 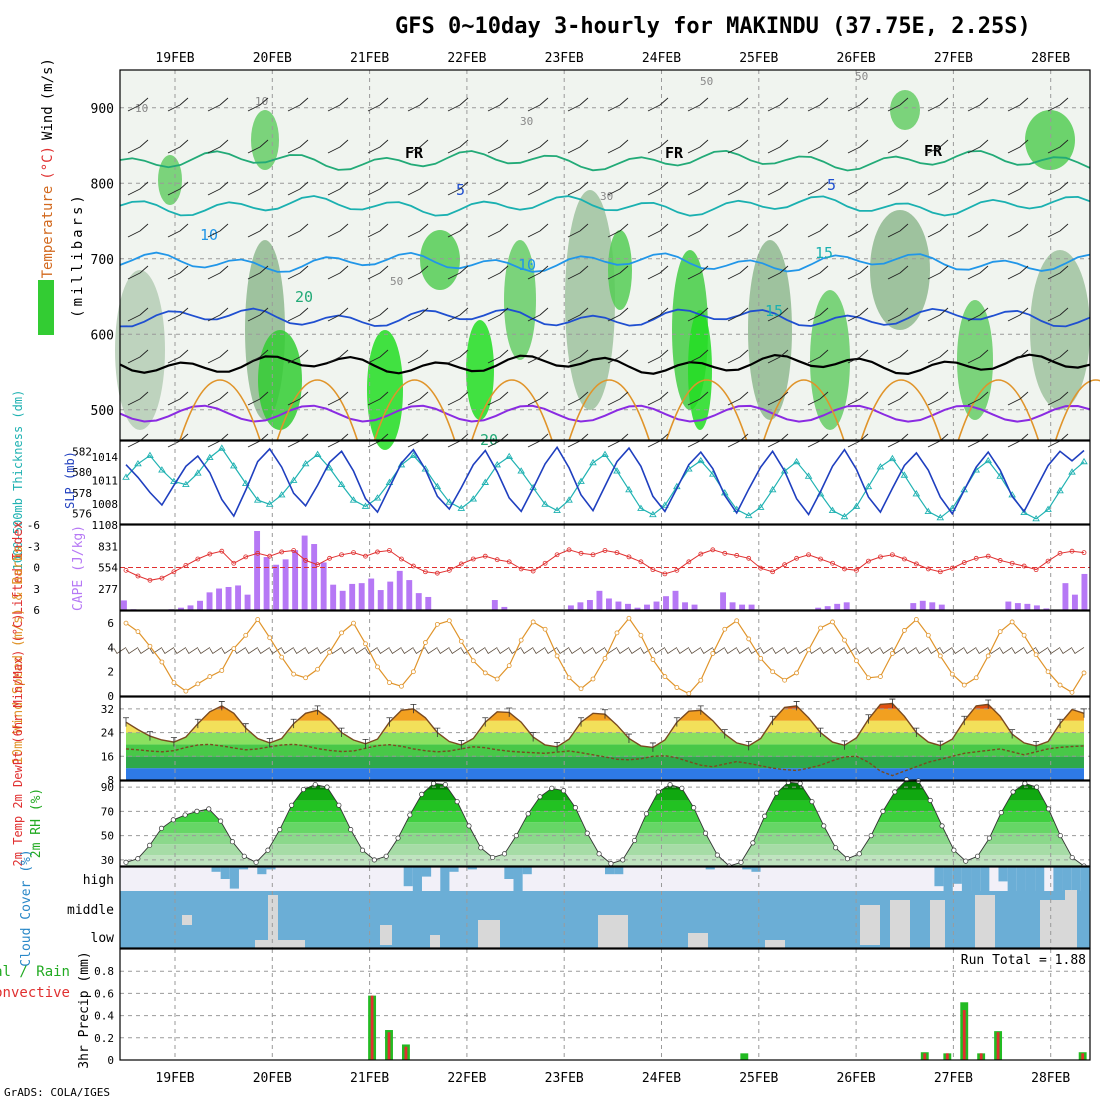 What do you see at coordinates (18, 654) in the screenshot?
I see `wind-ylabel: 10m Wind Speed (m/s) & Barbs` at bounding box center [18, 654].